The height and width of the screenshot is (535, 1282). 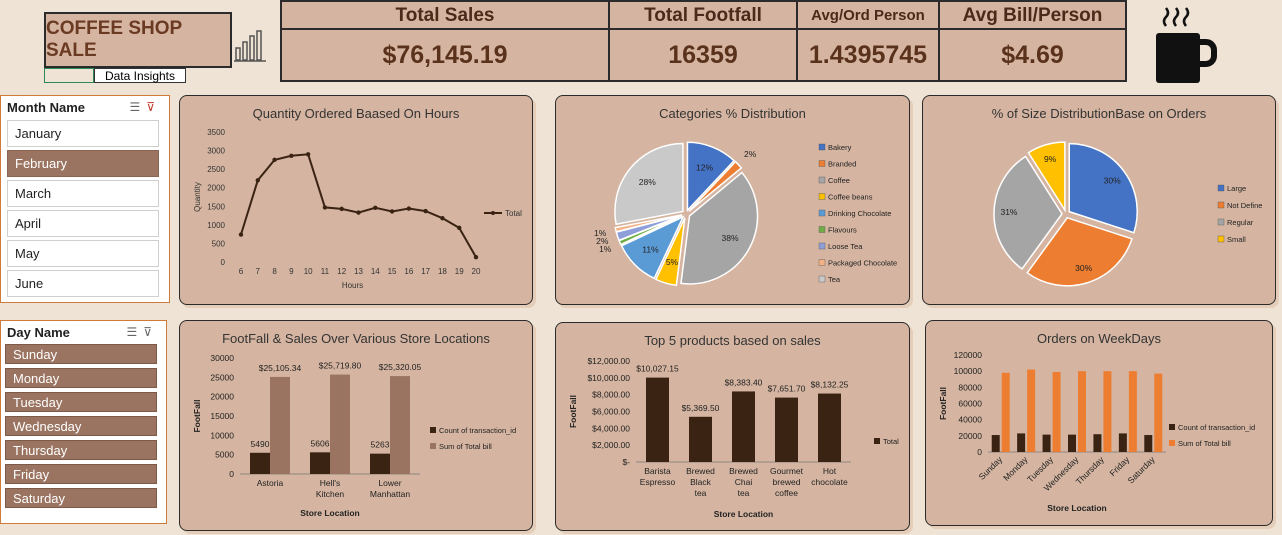 I want to click on x-tick-label: 17, so click(x=425, y=271).